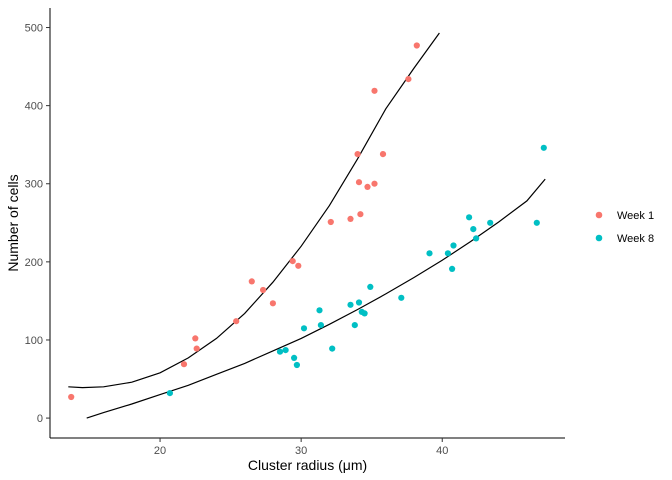  I want to click on legend: Week 1 Week 8, so click(624, 227).